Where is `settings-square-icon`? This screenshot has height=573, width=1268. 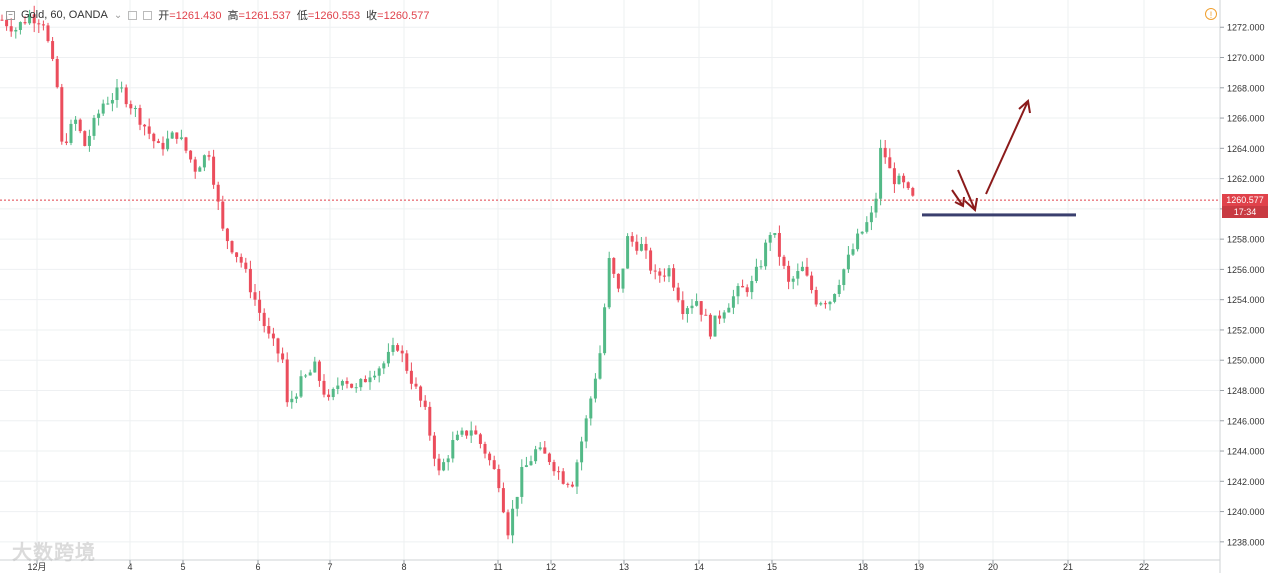 settings-square-icon is located at coordinates (133, 15).